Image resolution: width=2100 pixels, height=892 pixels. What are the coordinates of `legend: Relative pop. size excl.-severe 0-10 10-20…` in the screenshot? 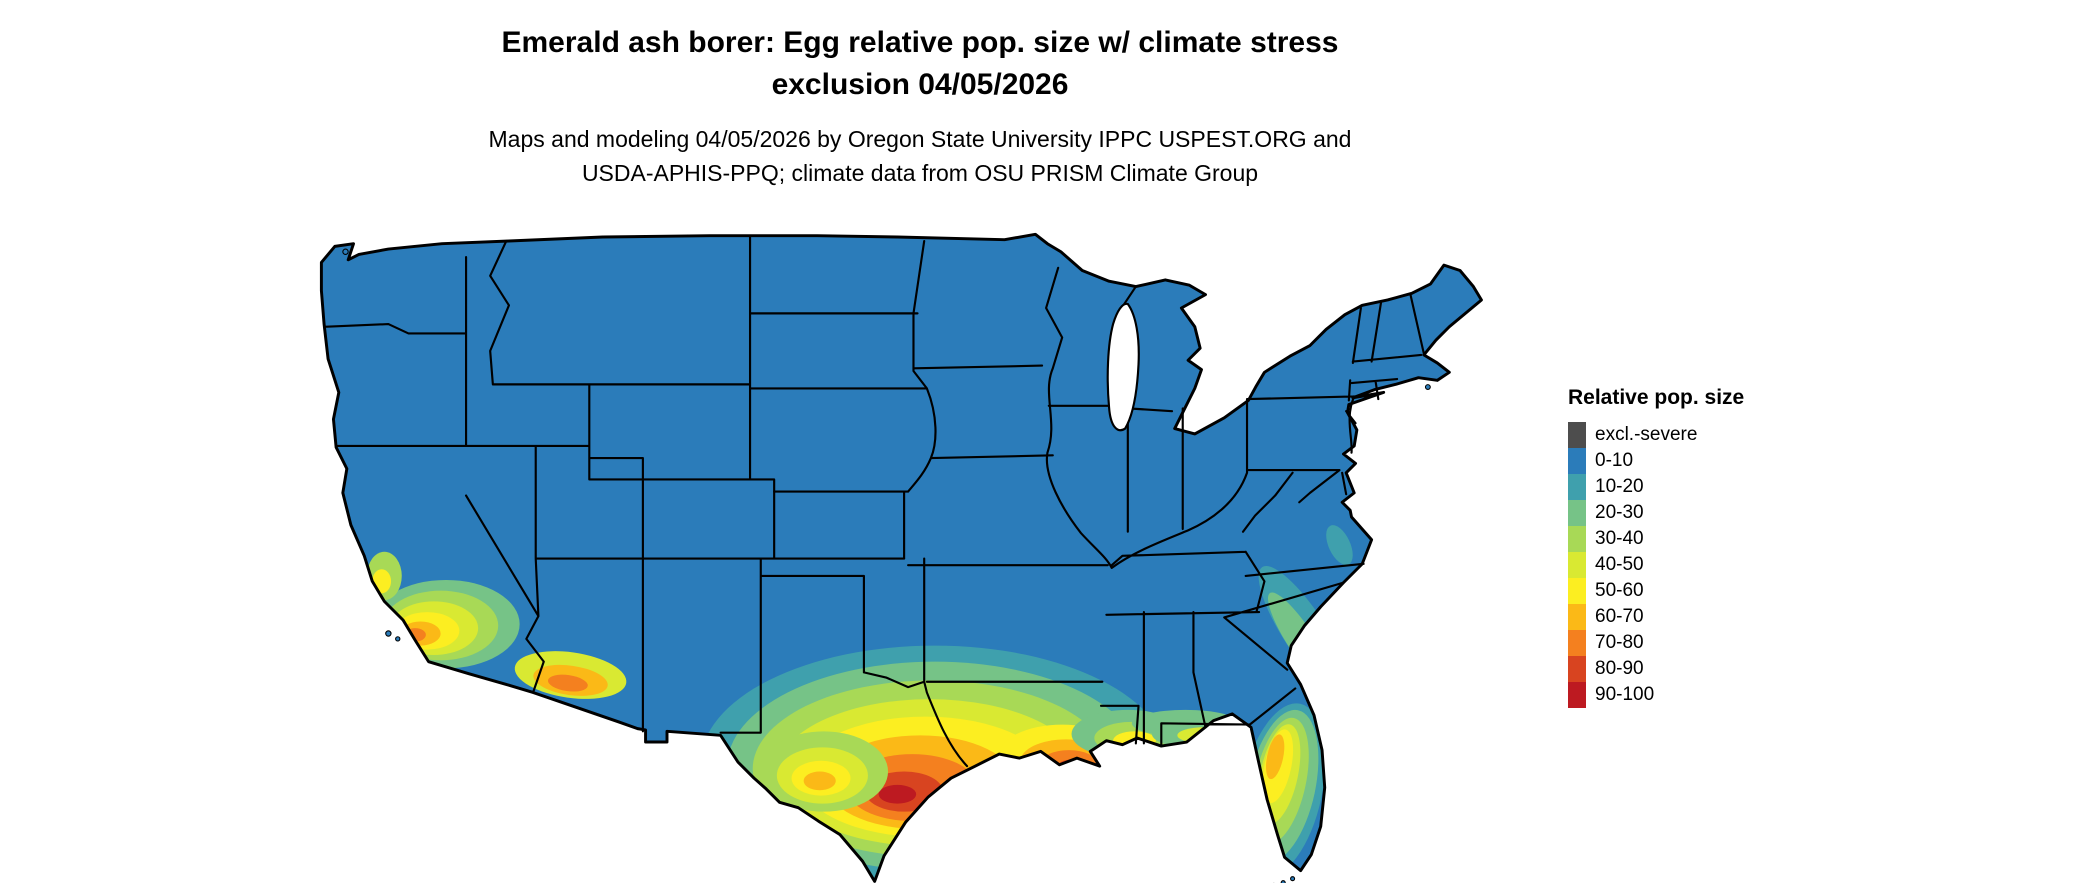 It's located at (1656, 547).